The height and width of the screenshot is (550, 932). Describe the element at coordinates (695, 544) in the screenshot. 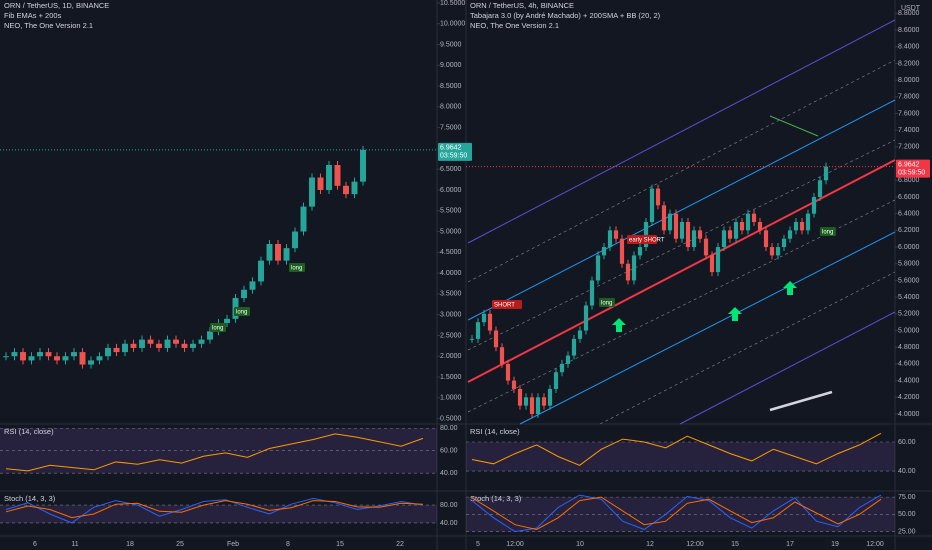

I see `x-tick-label: 12:00` at that location.